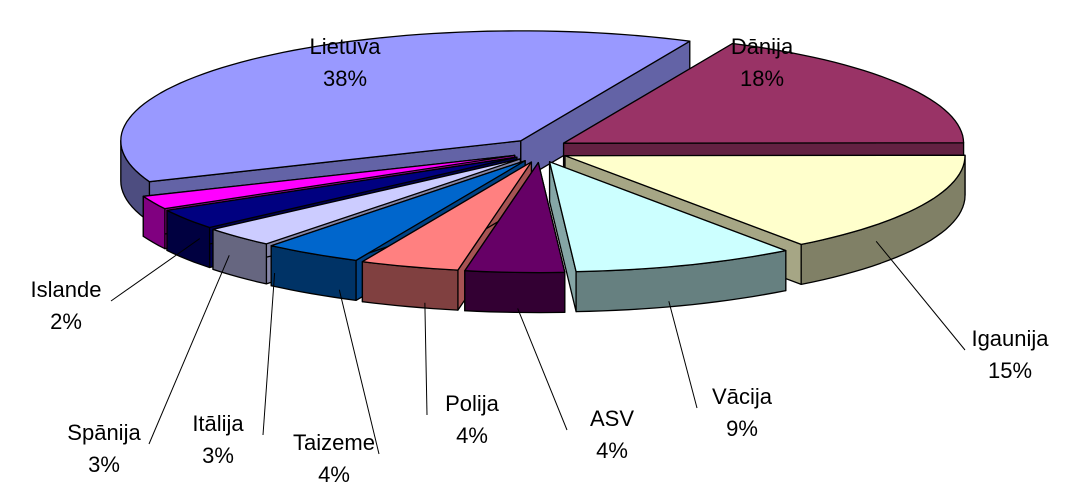  What do you see at coordinates (66, 321) in the screenshot?
I see `slice-value-label: 2%` at bounding box center [66, 321].